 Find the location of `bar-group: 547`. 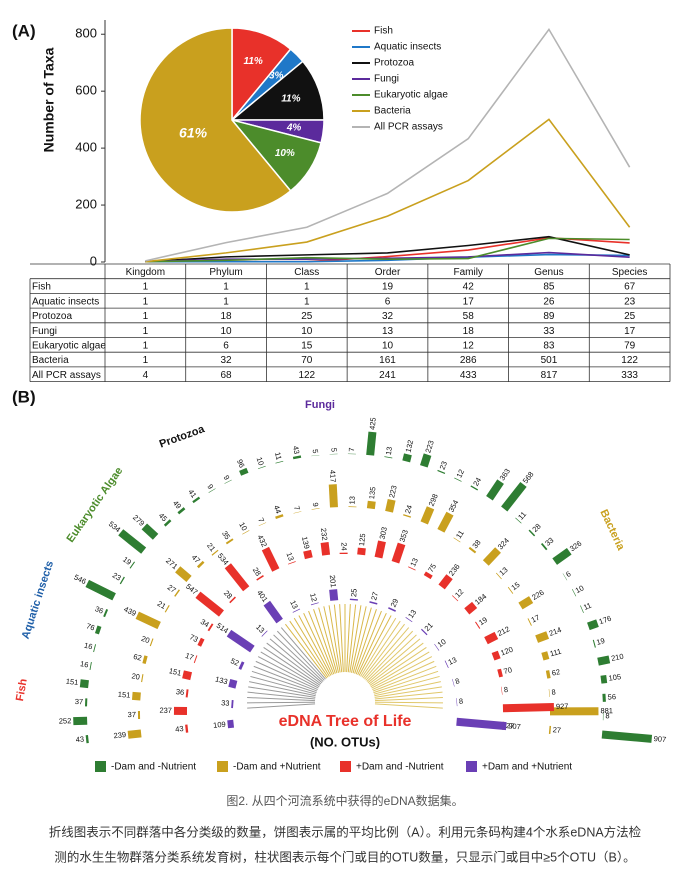

bar-group: 547 is located at coordinates (204, 599).